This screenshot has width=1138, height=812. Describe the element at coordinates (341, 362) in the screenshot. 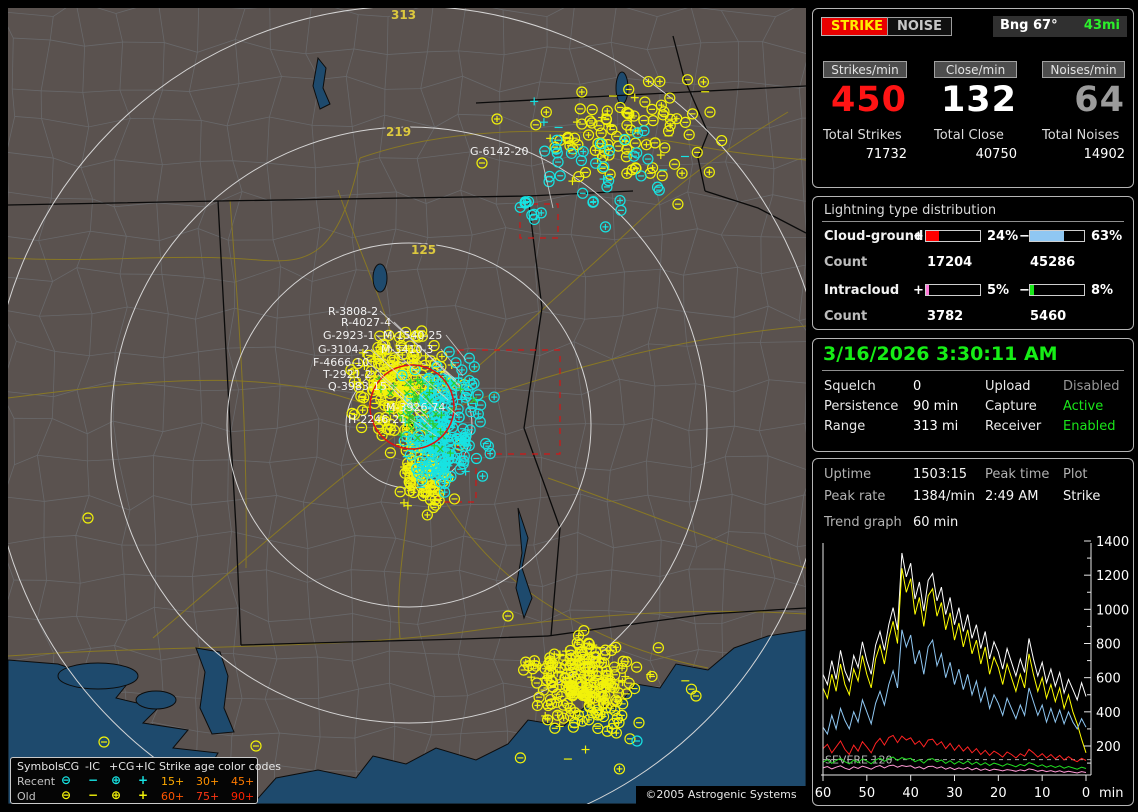

I see `storm-cell-label: F-4666-10` at that location.